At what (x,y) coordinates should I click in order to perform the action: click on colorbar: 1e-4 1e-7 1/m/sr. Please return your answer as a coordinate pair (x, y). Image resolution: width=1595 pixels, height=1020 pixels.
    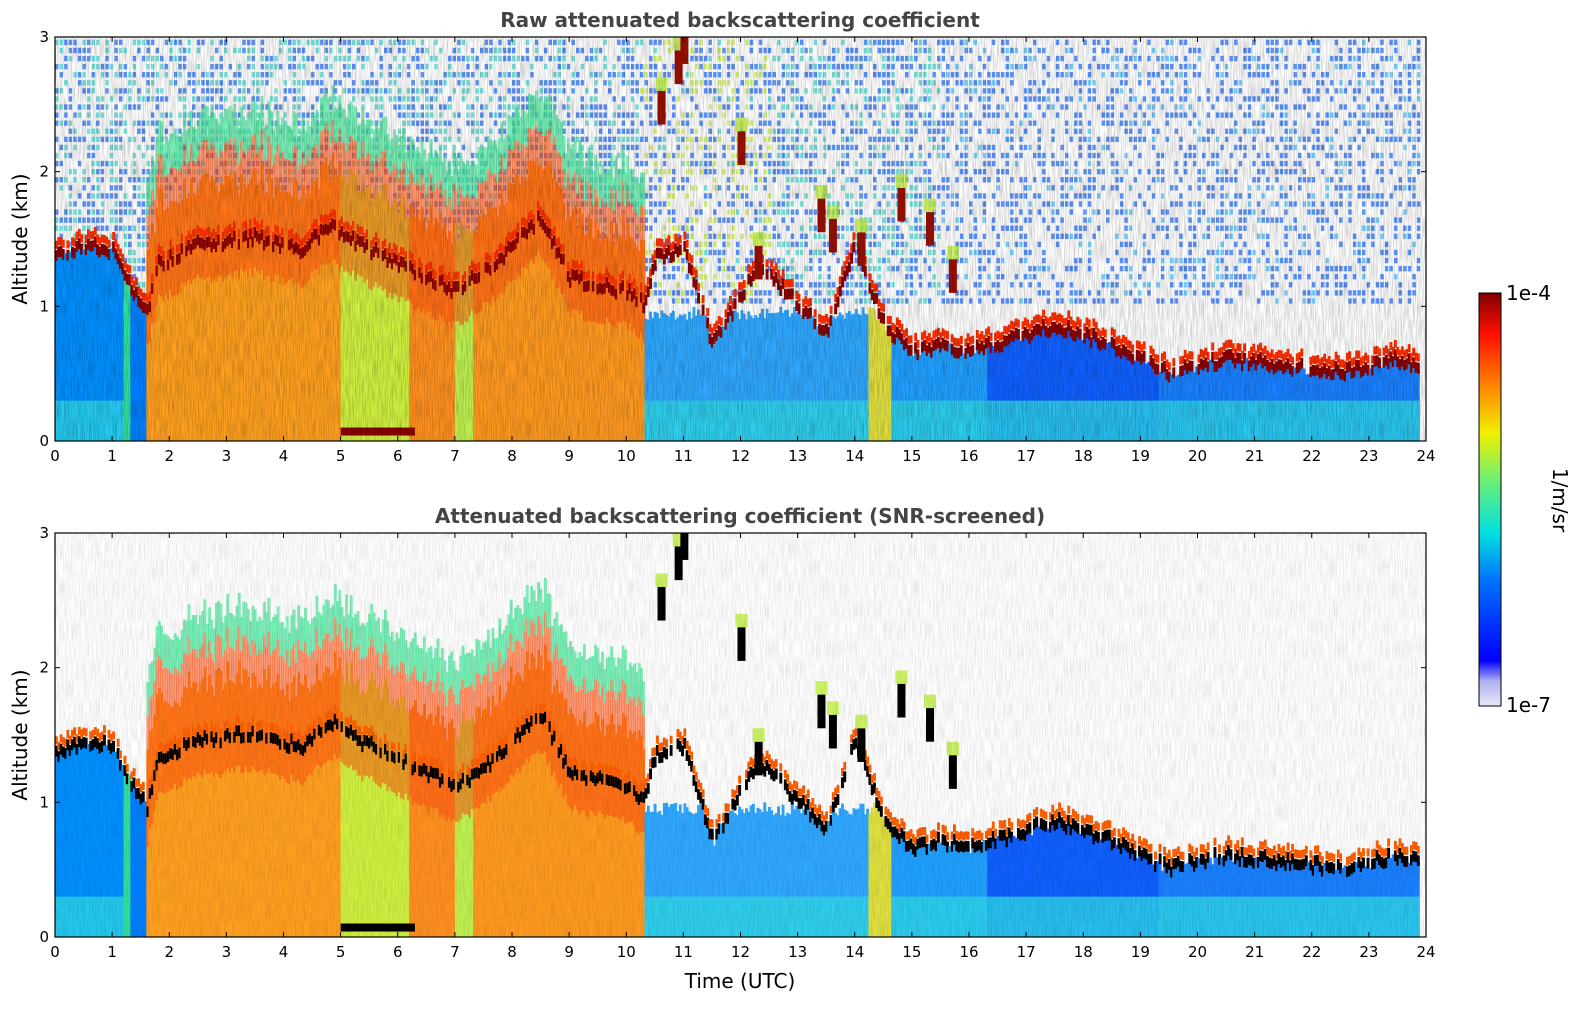
    Looking at the image, I should click on (1525, 499).